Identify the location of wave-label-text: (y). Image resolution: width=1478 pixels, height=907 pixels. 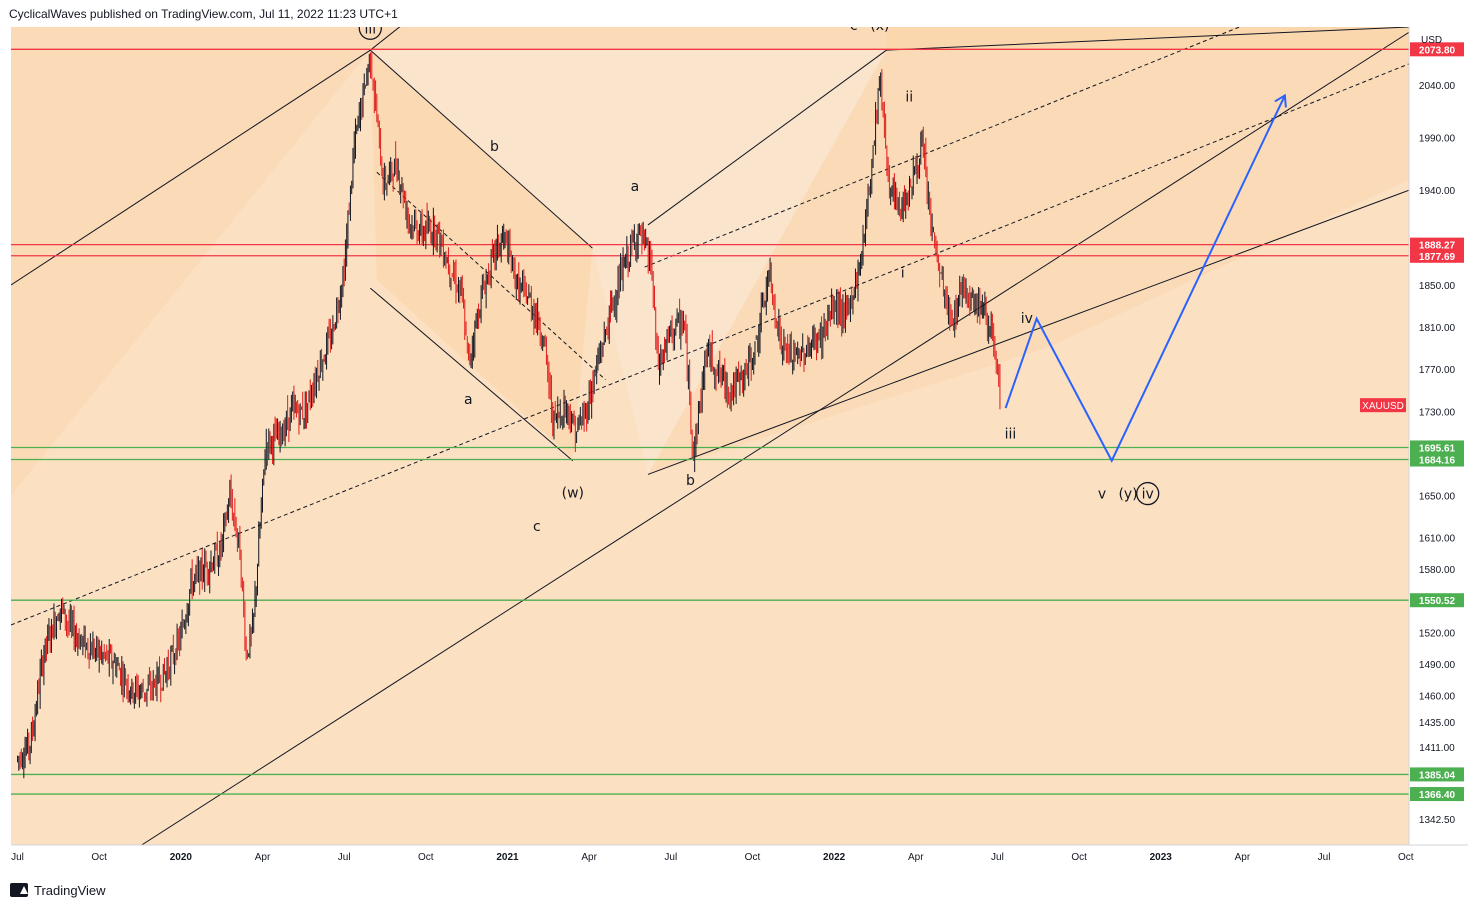
(1127, 495).